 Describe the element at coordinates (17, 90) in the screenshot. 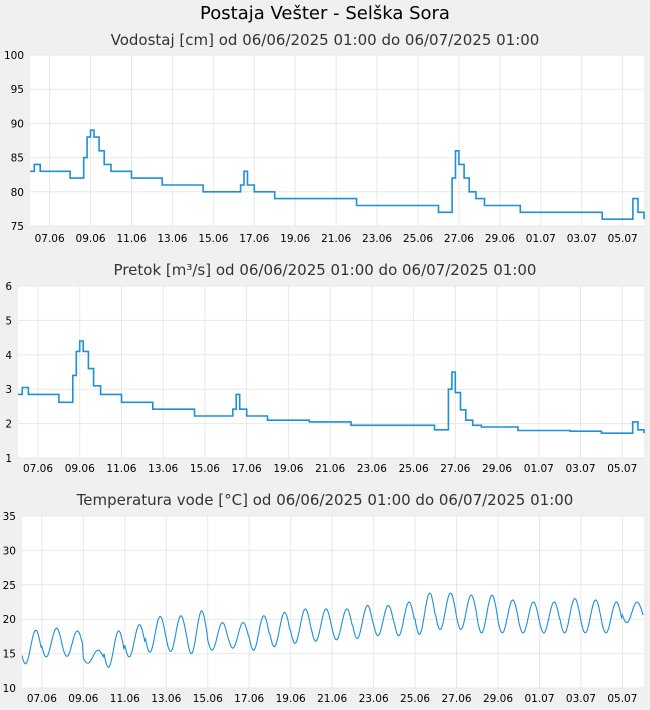

I see `y-tick-label: 95` at that location.